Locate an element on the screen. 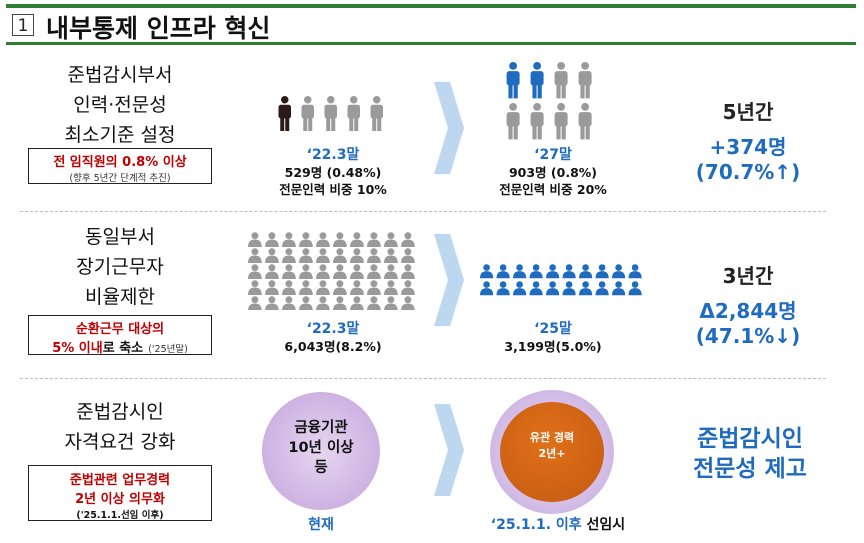 The height and width of the screenshot is (543, 864). row3-label-line: 준법감시인 is located at coordinates (120, 412).